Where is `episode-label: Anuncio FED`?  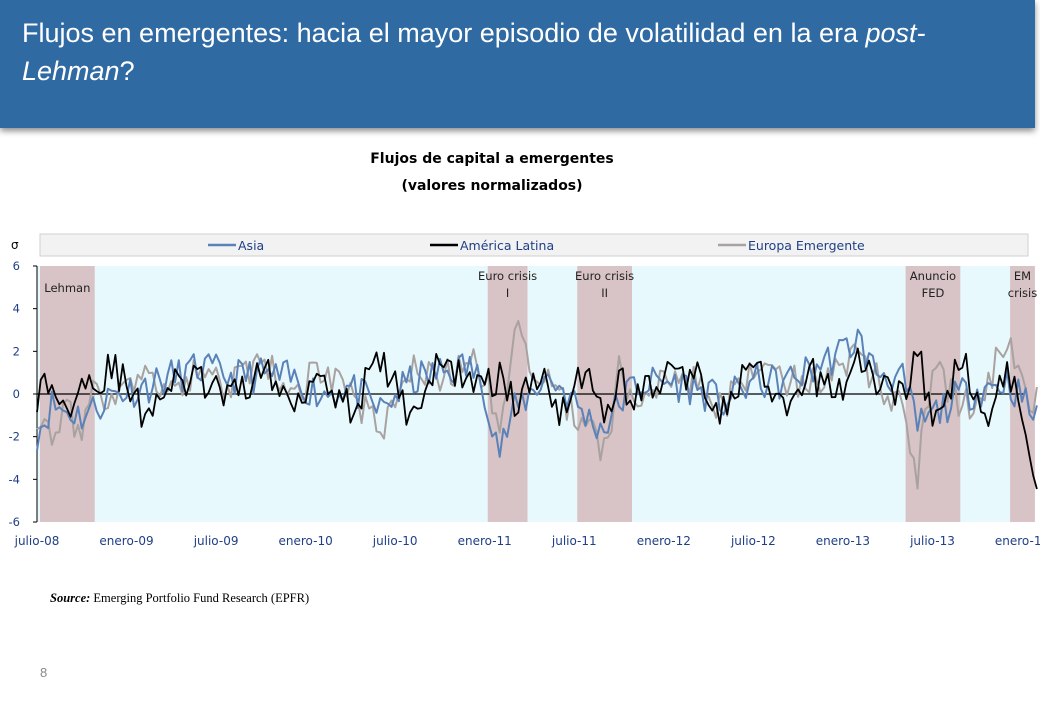 episode-label: Anuncio FED is located at coordinates (933, 284).